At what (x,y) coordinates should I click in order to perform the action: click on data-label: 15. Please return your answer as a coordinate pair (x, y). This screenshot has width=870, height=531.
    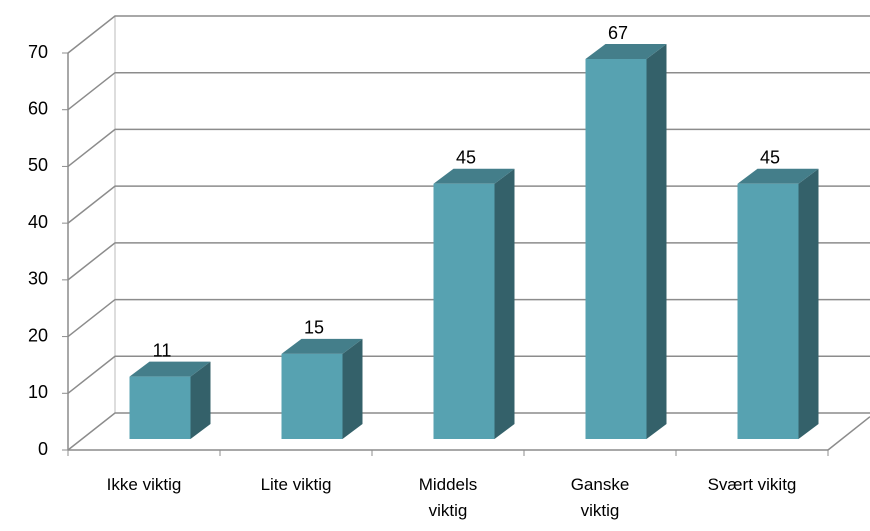
    Looking at the image, I should click on (314, 328).